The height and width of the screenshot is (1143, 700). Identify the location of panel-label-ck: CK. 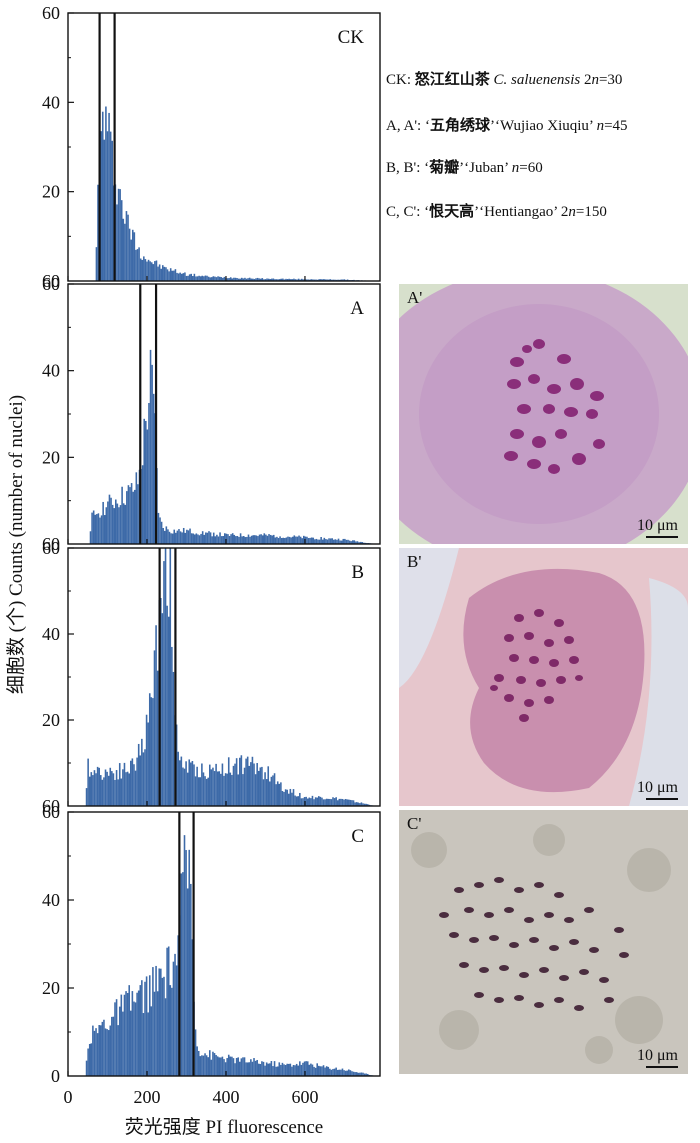
(351, 37).